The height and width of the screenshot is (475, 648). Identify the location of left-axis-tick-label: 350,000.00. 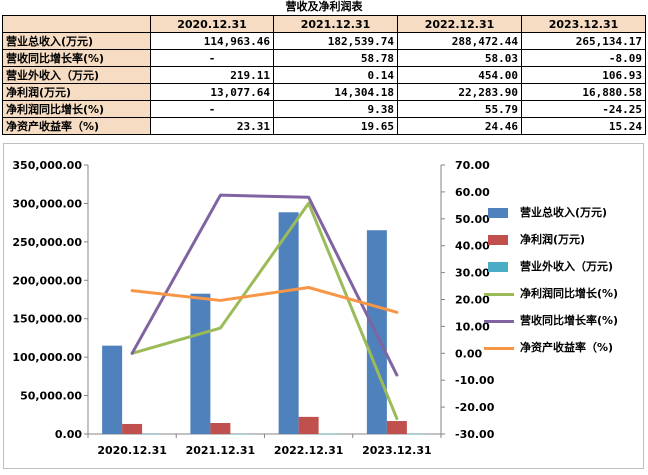
(47, 165).